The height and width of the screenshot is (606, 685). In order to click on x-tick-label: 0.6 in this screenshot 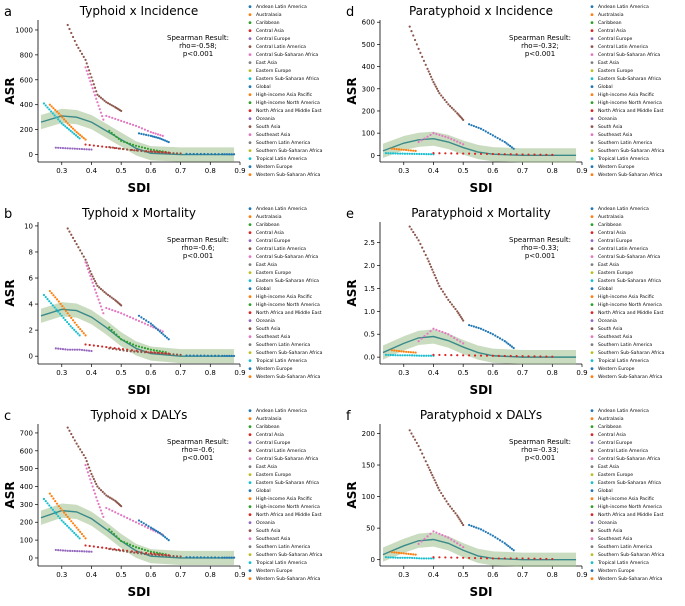, I will do `click(151, 373)`.